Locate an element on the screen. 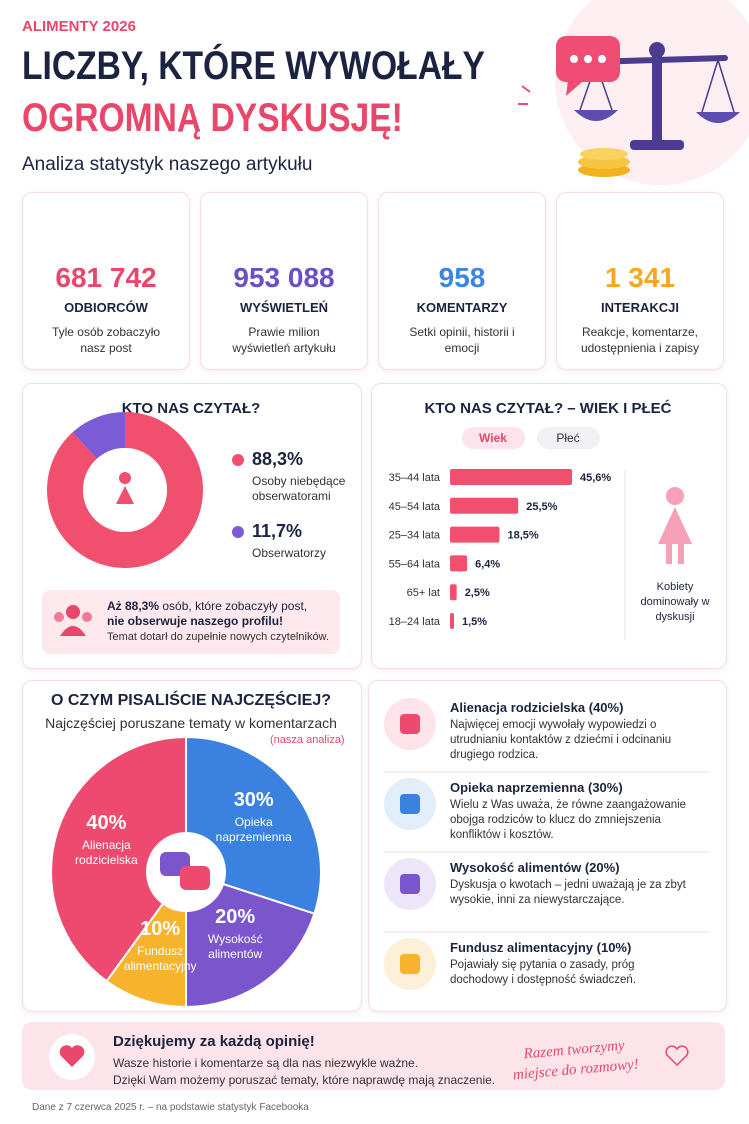 The width and height of the screenshot is (749, 1124). callout-span: osób, które zobaczyły post, is located at coordinates (235, 606).